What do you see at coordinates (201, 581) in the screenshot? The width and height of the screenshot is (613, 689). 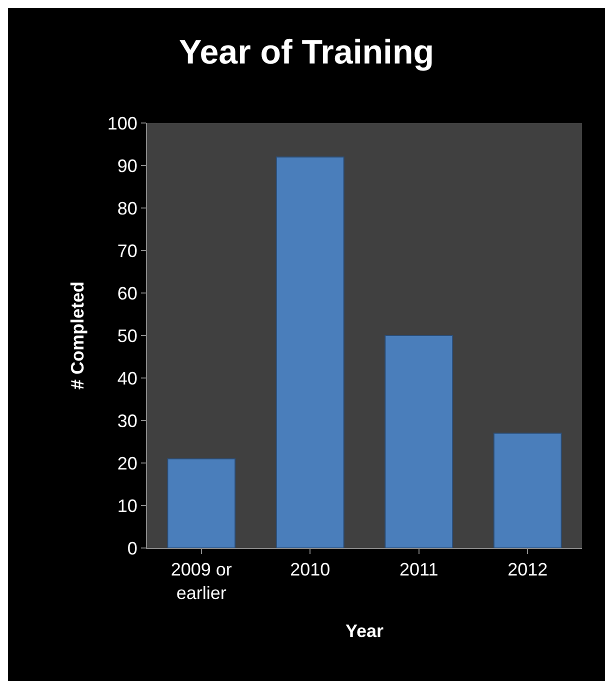 I see `x-tick-label: 2009 or earlier` at bounding box center [201, 581].